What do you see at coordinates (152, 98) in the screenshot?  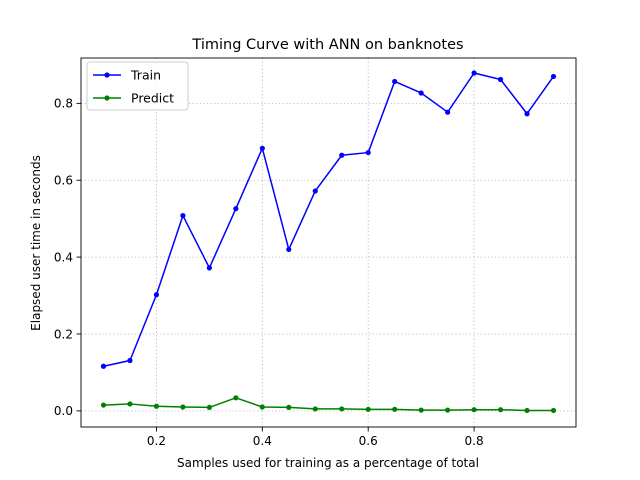 I see `legend-label-predict: Predict` at bounding box center [152, 98].